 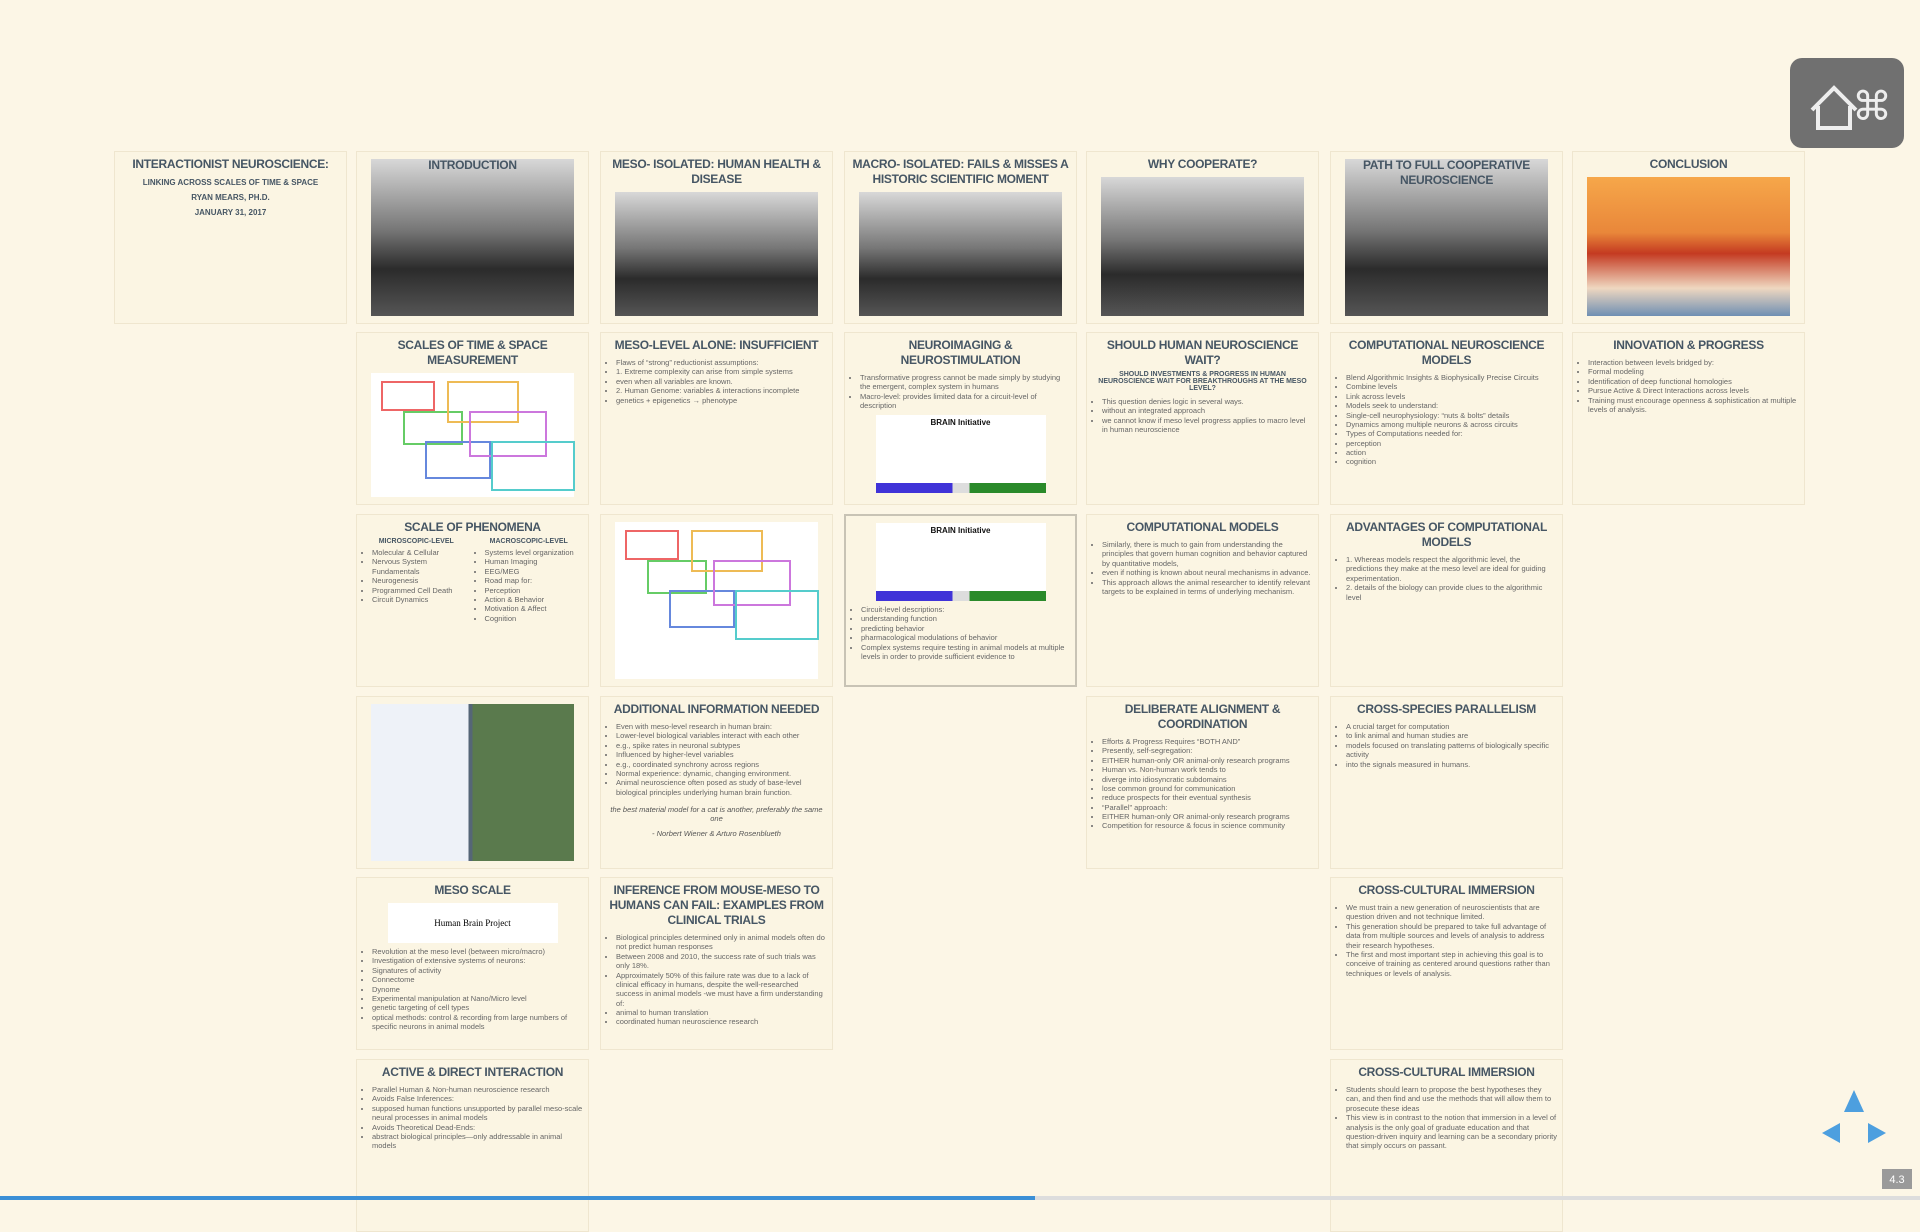 I want to click on bullet: Cognition, so click(x=534, y=618).